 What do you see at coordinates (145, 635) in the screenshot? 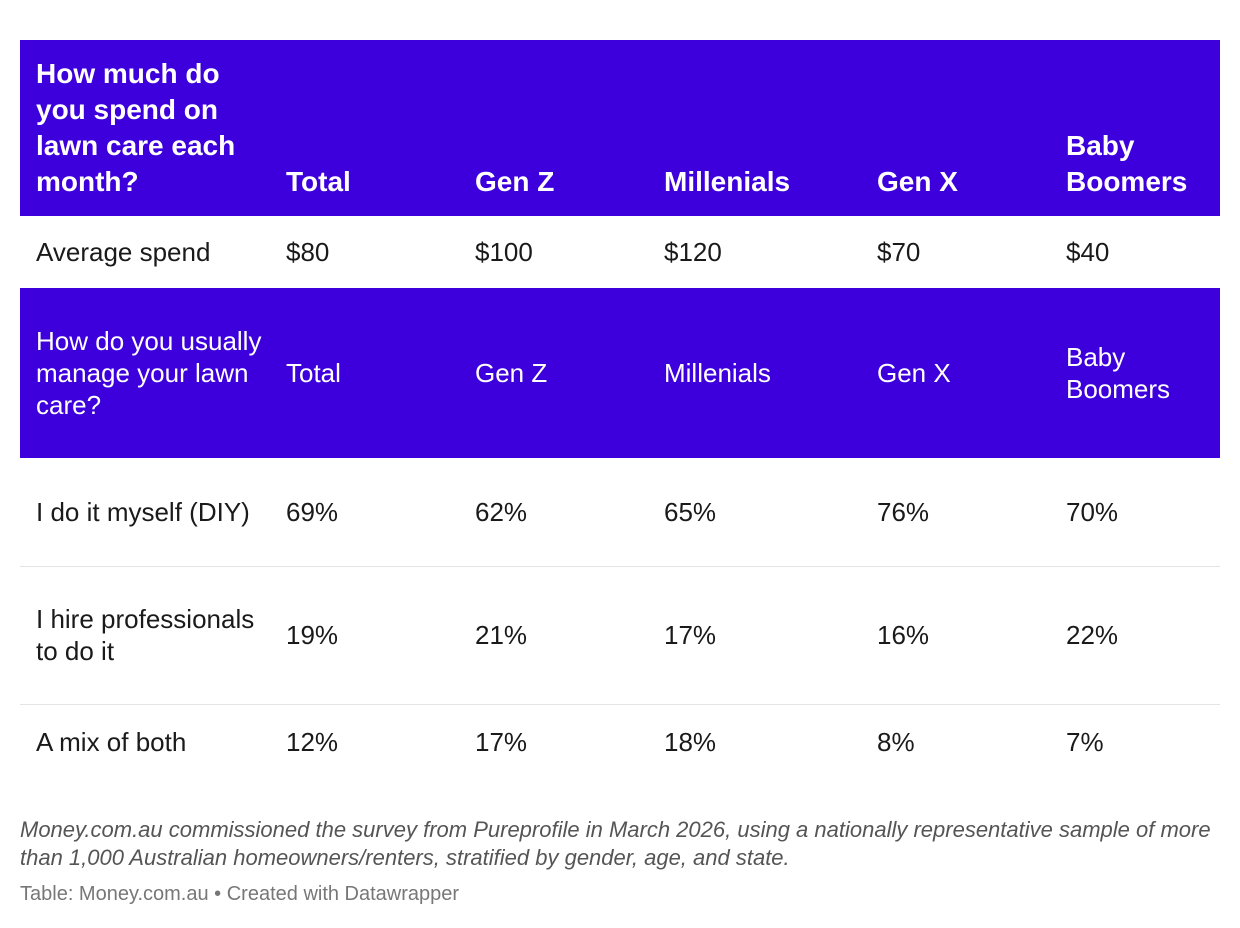
I see `row-label: I hire professionals to do it` at bounding box center [145, 635].